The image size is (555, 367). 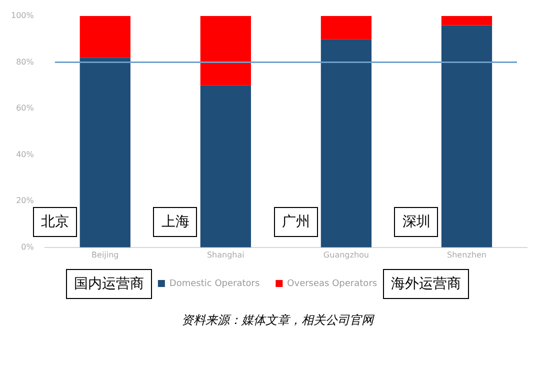 I want to click on text: 海外运营商, so click(x=426, y=284).